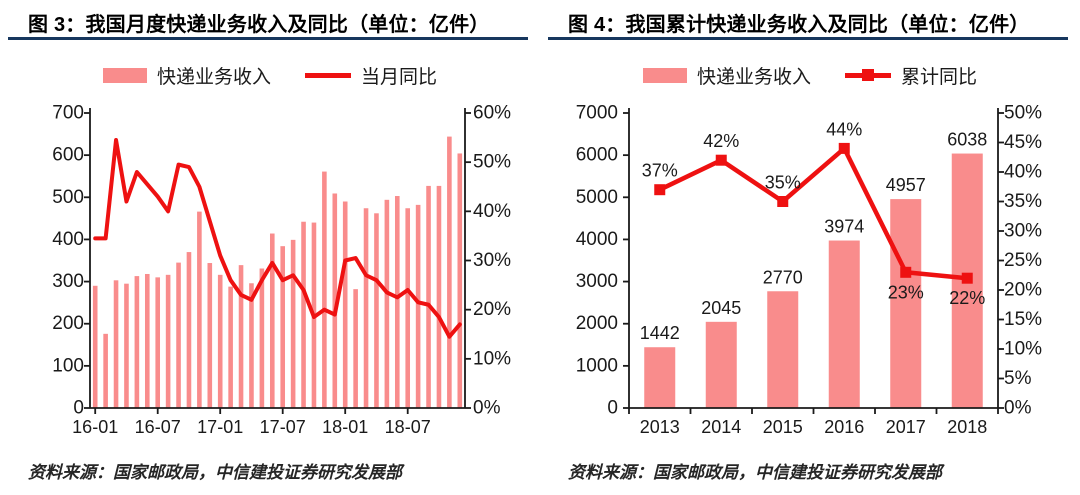  Describe the element at coordinates (906, 185) in the screenshot. I see `bar-value-label: 4957` at that location.